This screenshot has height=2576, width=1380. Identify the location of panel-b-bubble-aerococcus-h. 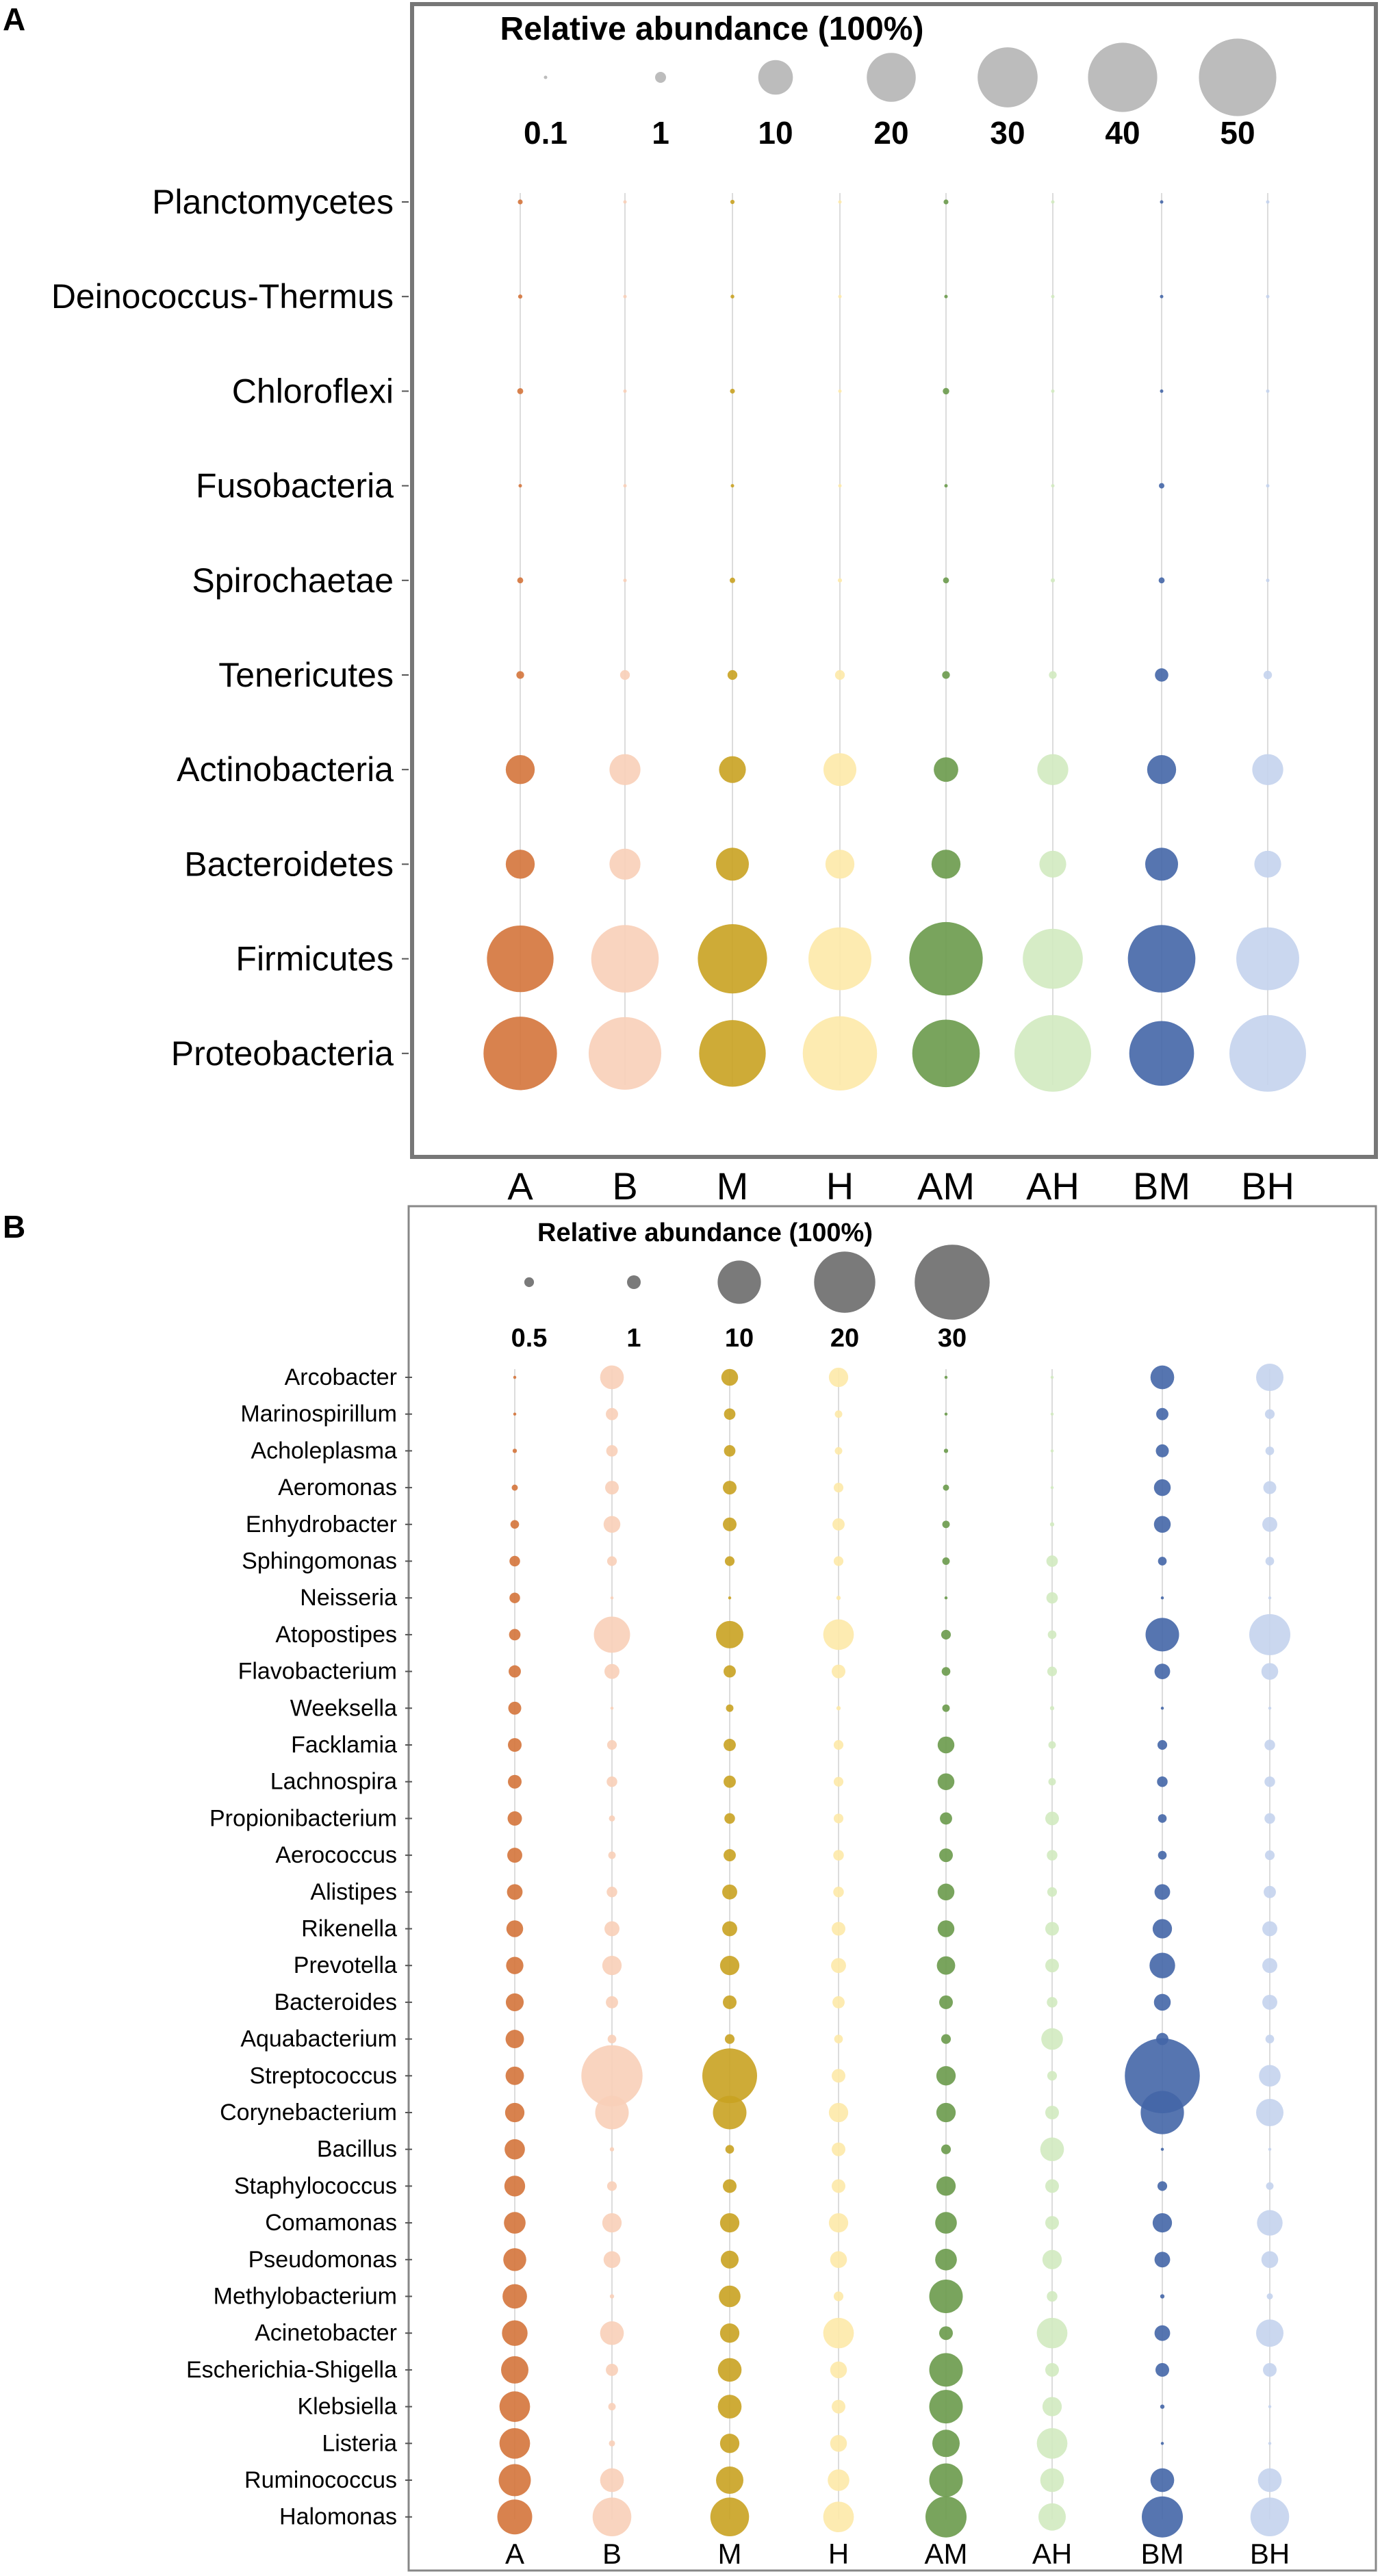
(838, 1855).